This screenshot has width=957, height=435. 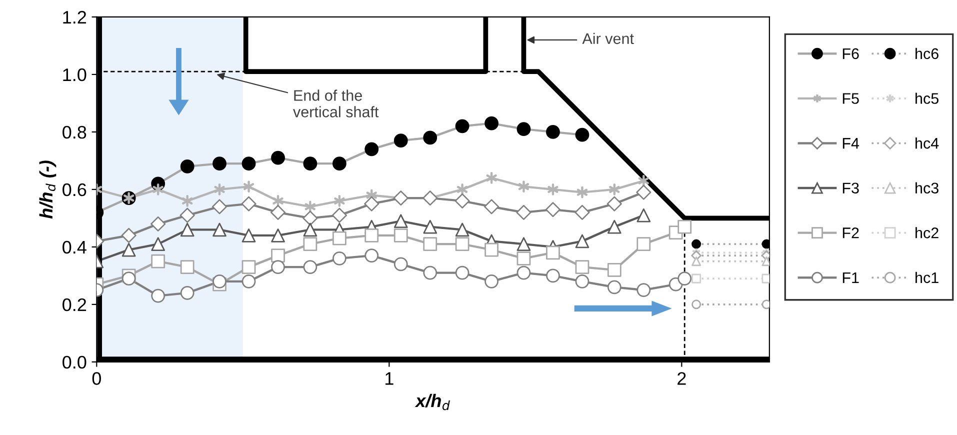 I want to click on legend-label: hc1, so click(x=927, y=278).